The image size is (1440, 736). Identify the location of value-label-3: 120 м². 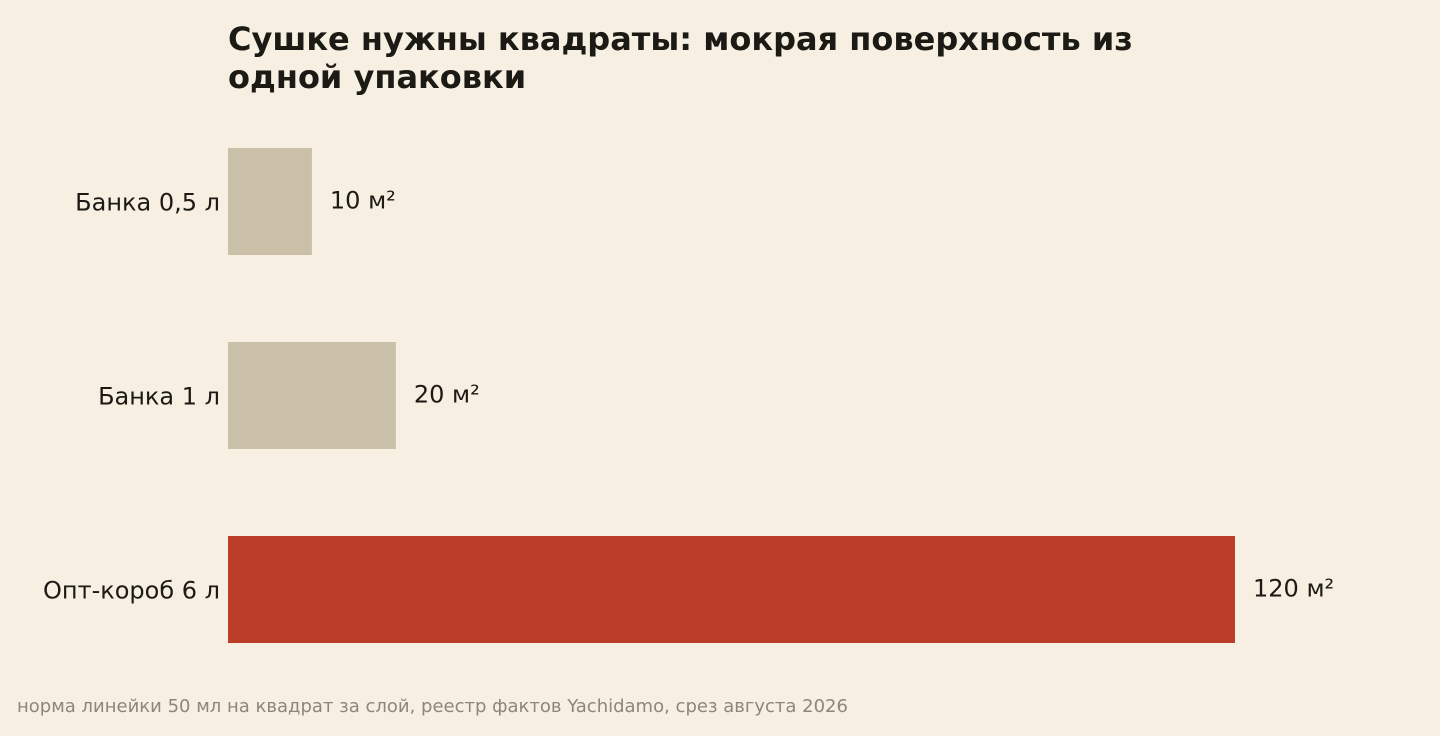
(1293, 589).